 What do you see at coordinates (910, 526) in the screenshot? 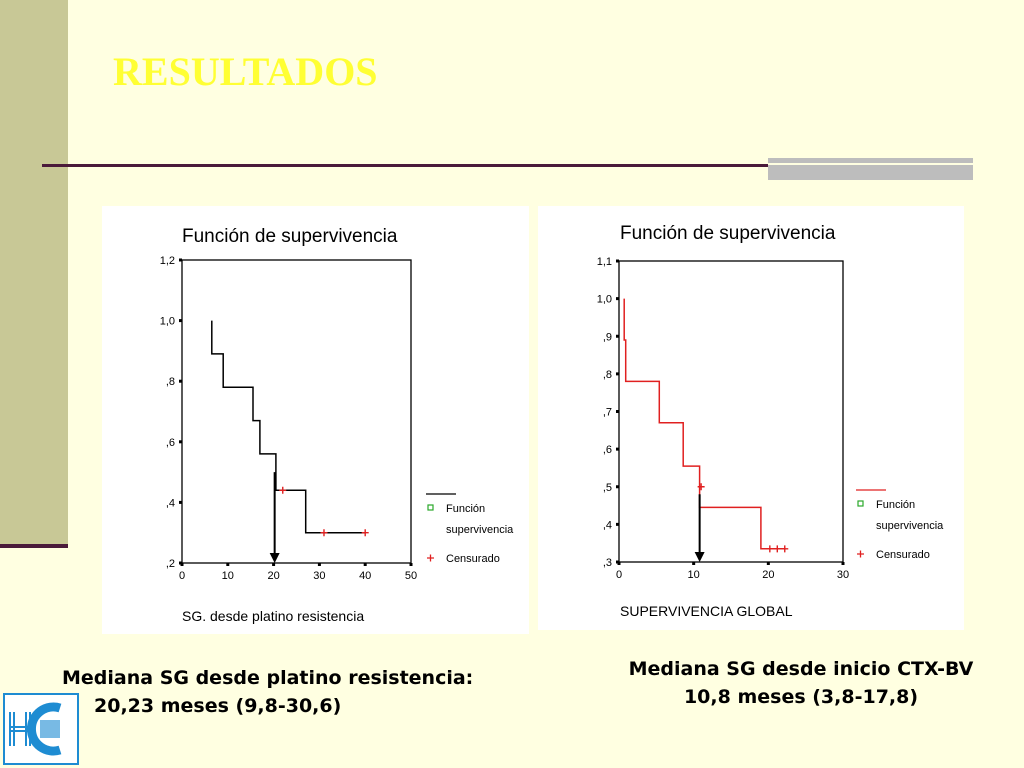
I see `chart2-legend-label: supervivencia` at bounding box center [910, 526].